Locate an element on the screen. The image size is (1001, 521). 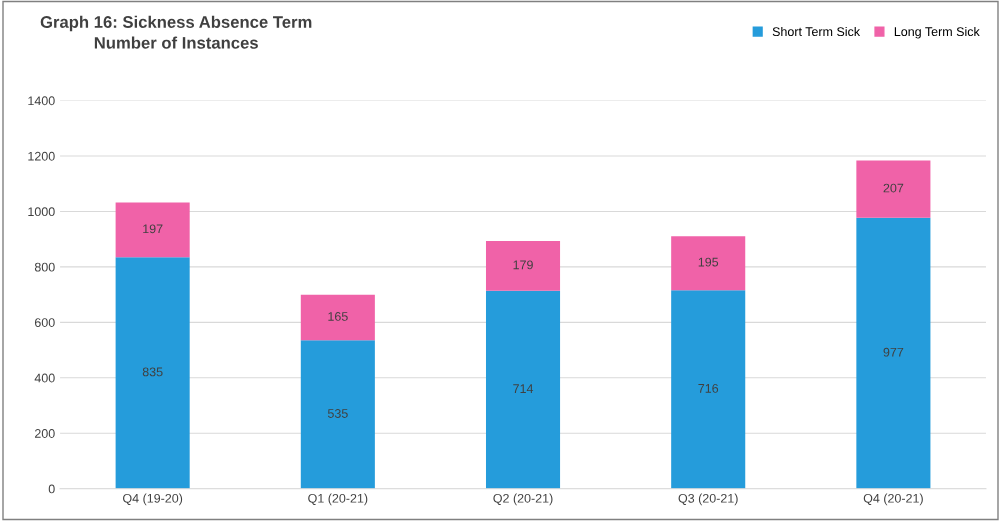
x-tick-label: Q2 (20-21) is located at coordinates (523, 499).